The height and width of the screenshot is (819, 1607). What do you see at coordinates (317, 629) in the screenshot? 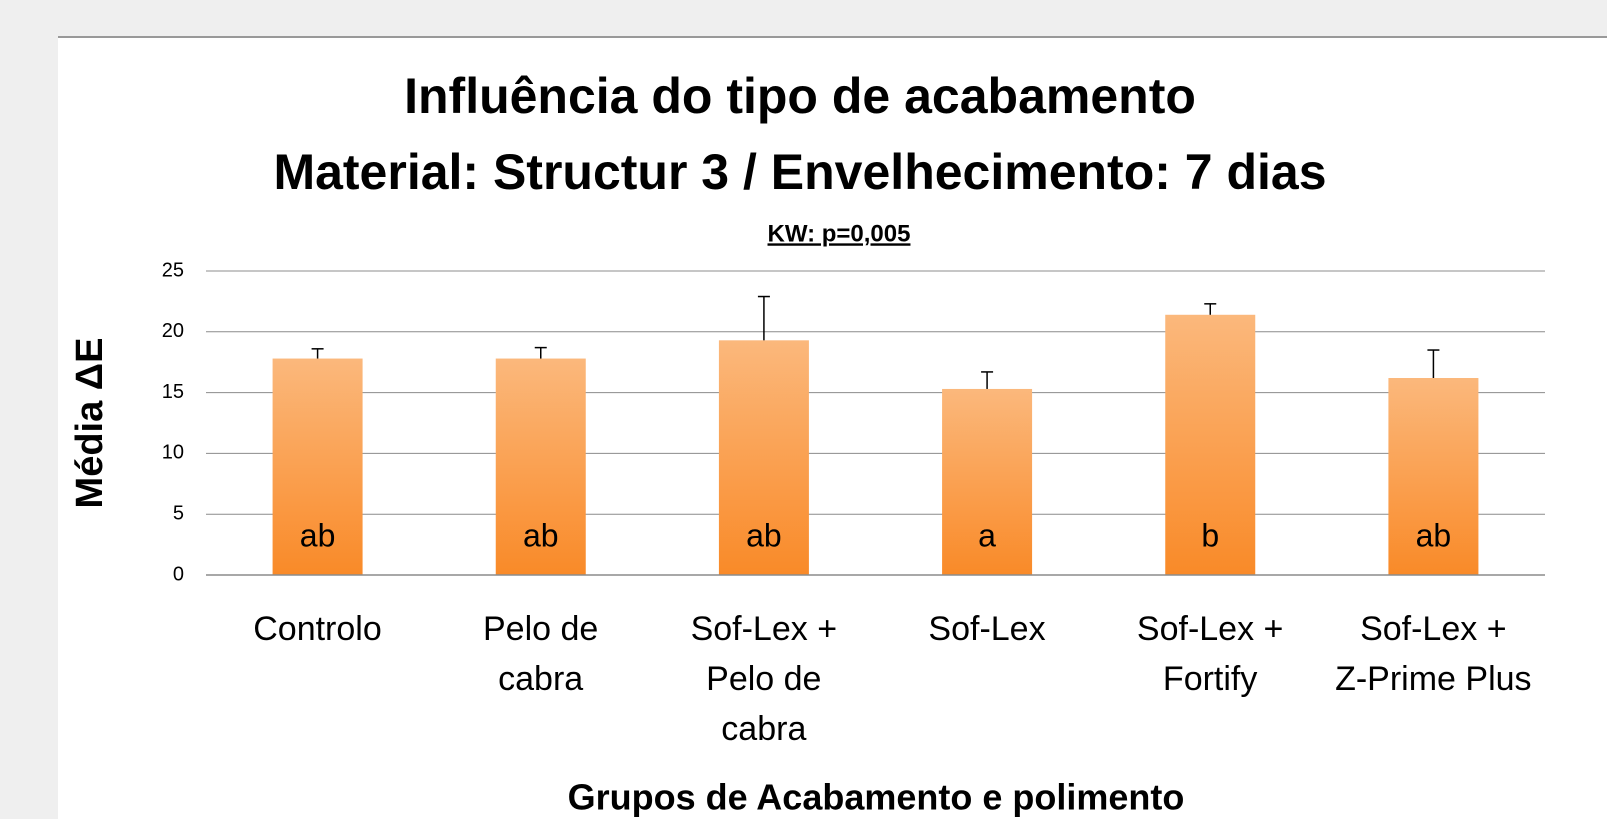
I see `x-tick-label: Controlo` at bounding box center [317, 629].